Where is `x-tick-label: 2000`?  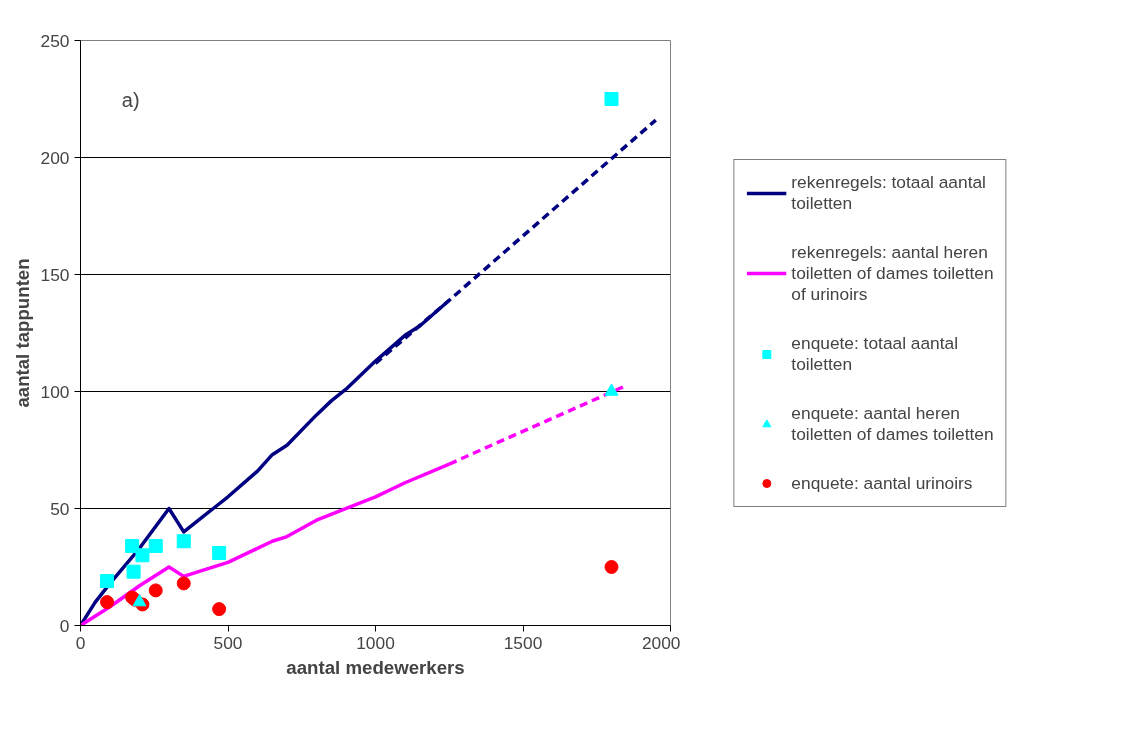
x-tick-label: 2000 is located at coordinates (661, 642).